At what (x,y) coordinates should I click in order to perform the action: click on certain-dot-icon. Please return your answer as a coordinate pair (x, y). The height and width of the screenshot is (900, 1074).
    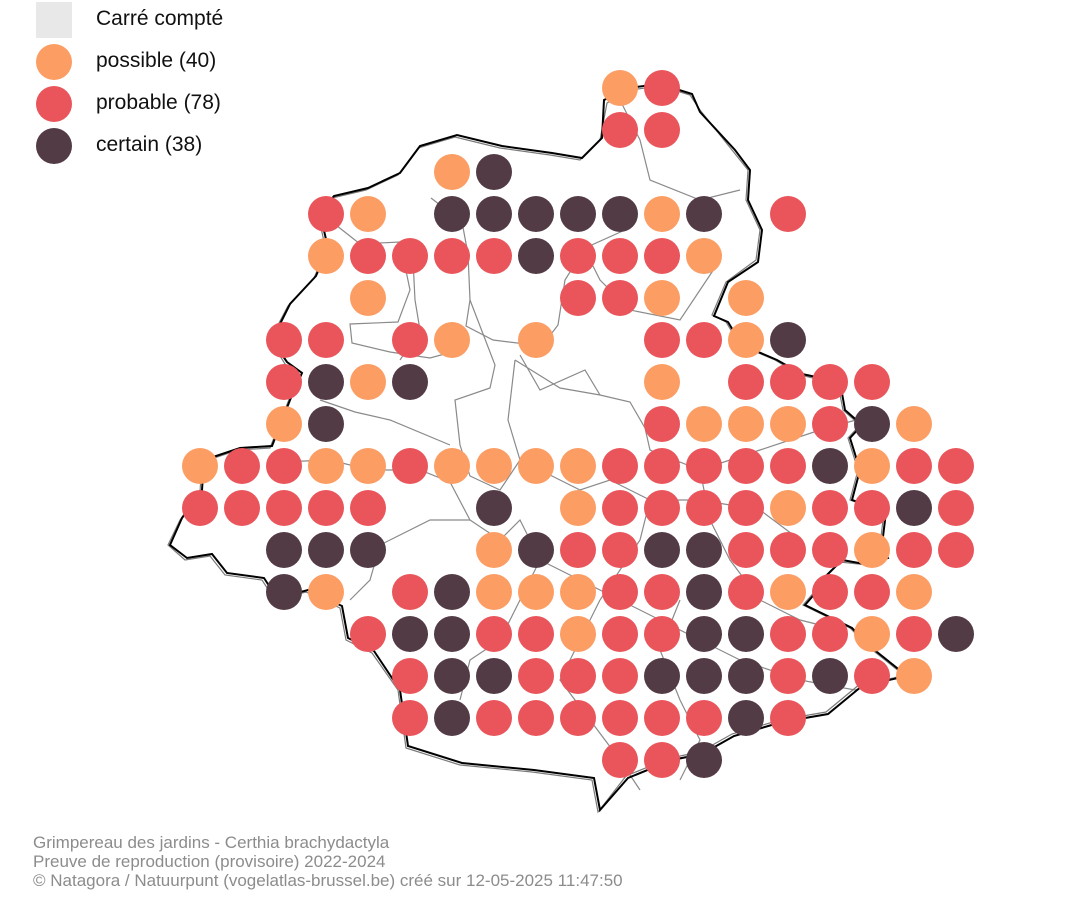
    Looking at the image, I should click on (54, 146).